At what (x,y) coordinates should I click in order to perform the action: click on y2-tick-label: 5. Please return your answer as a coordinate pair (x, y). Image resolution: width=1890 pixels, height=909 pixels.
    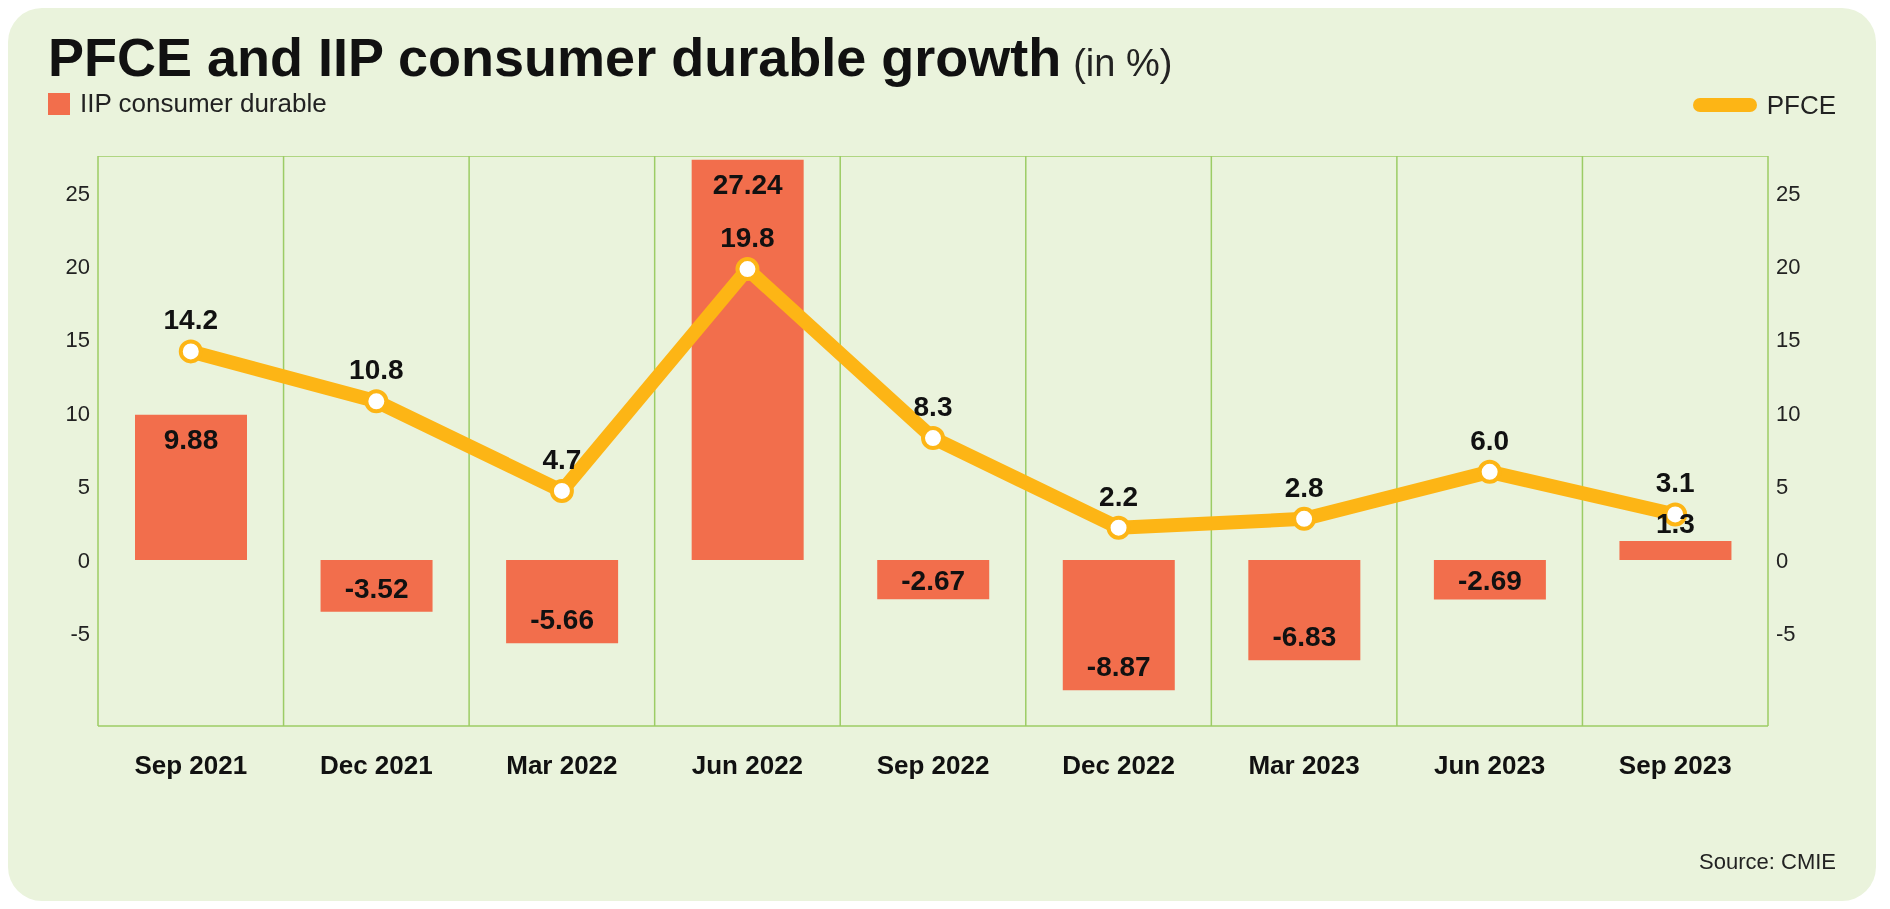
    Looking at the image, I should click on (1782, 486).